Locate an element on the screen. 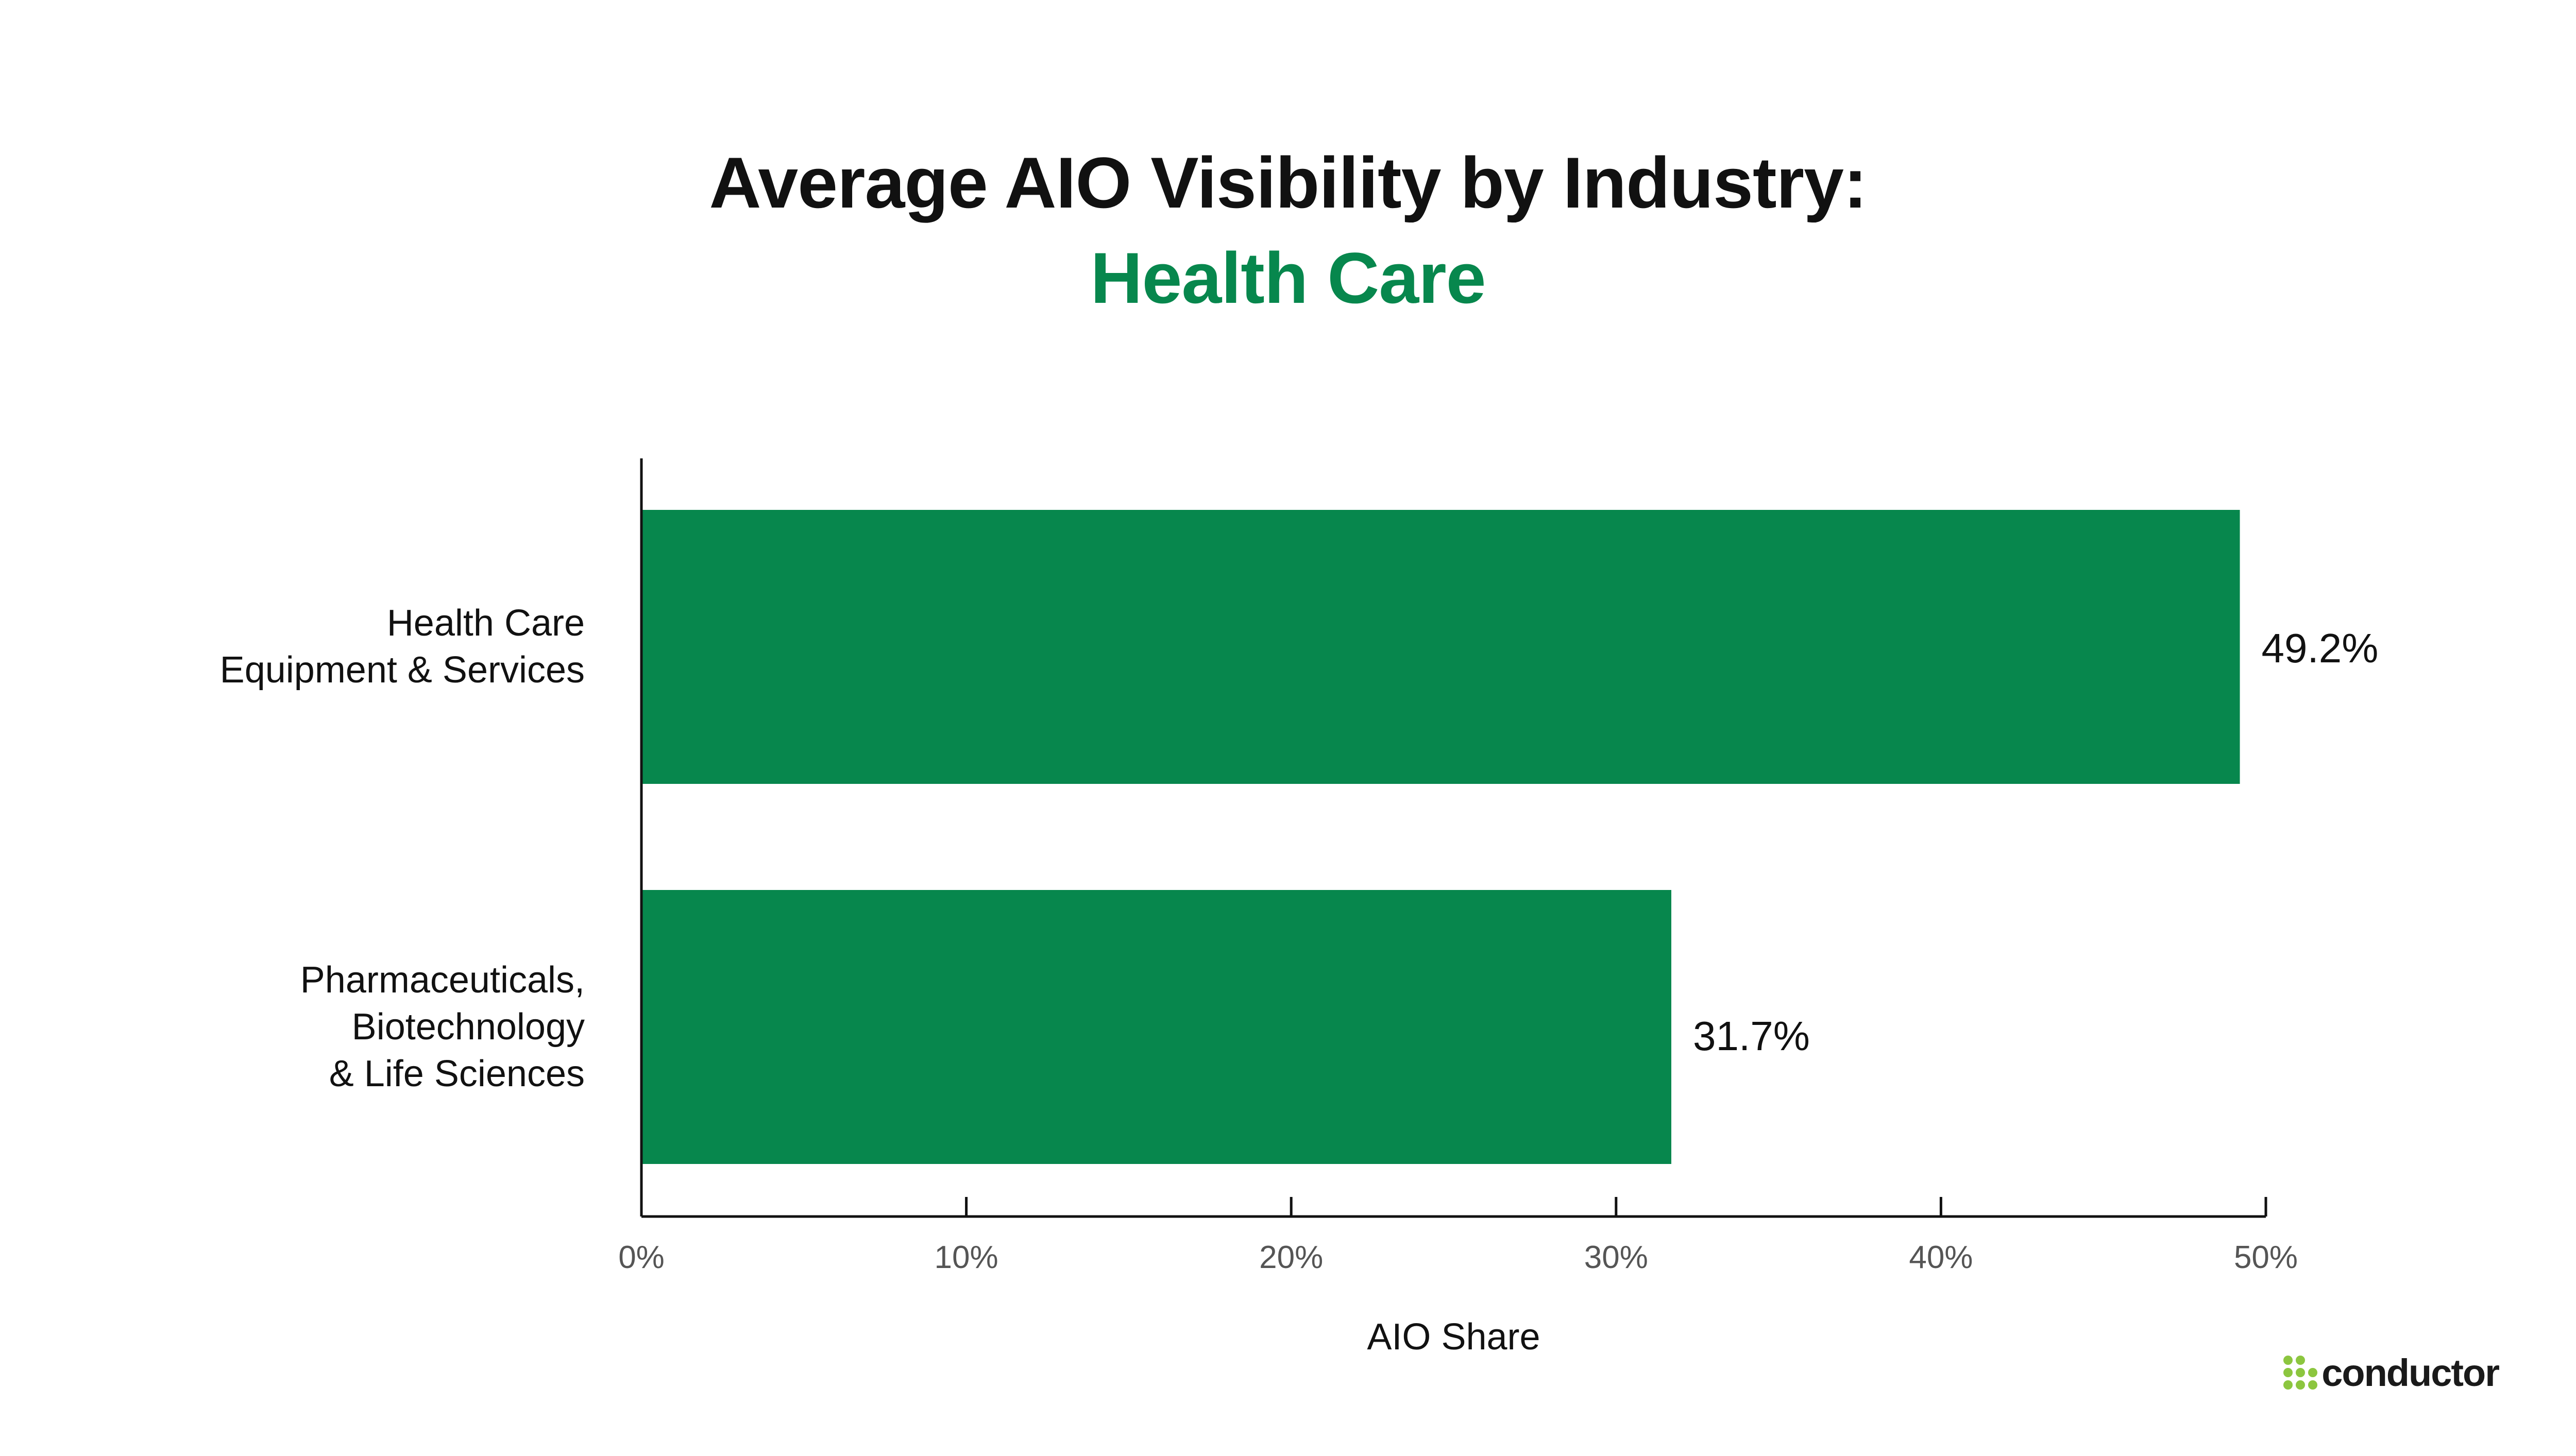  brand-logo: conductor is located at coordinates (2391, 1372).